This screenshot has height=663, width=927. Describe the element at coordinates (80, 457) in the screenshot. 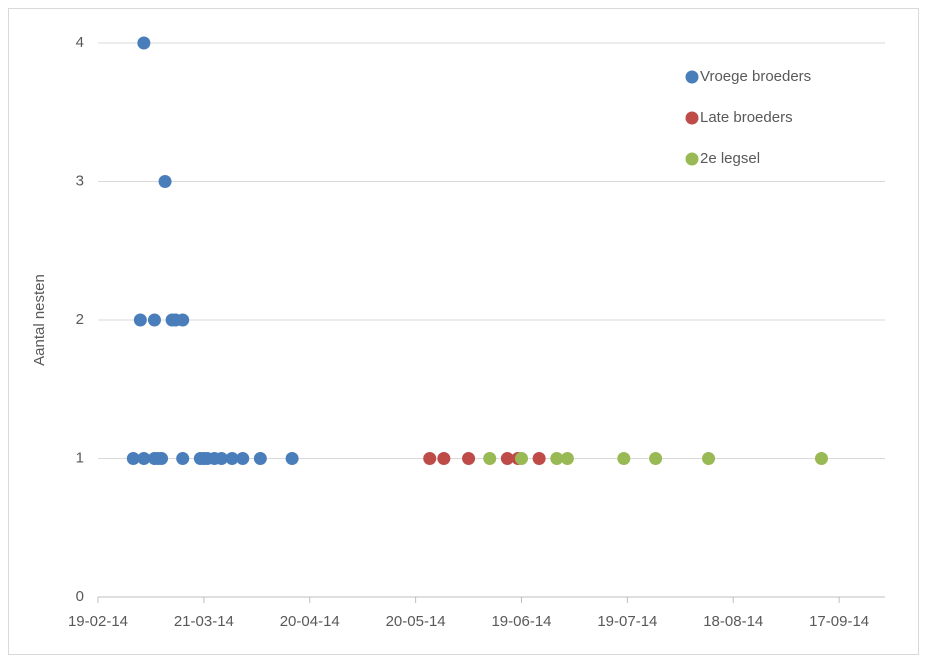

I see `y-tick-label: 1` at that location.